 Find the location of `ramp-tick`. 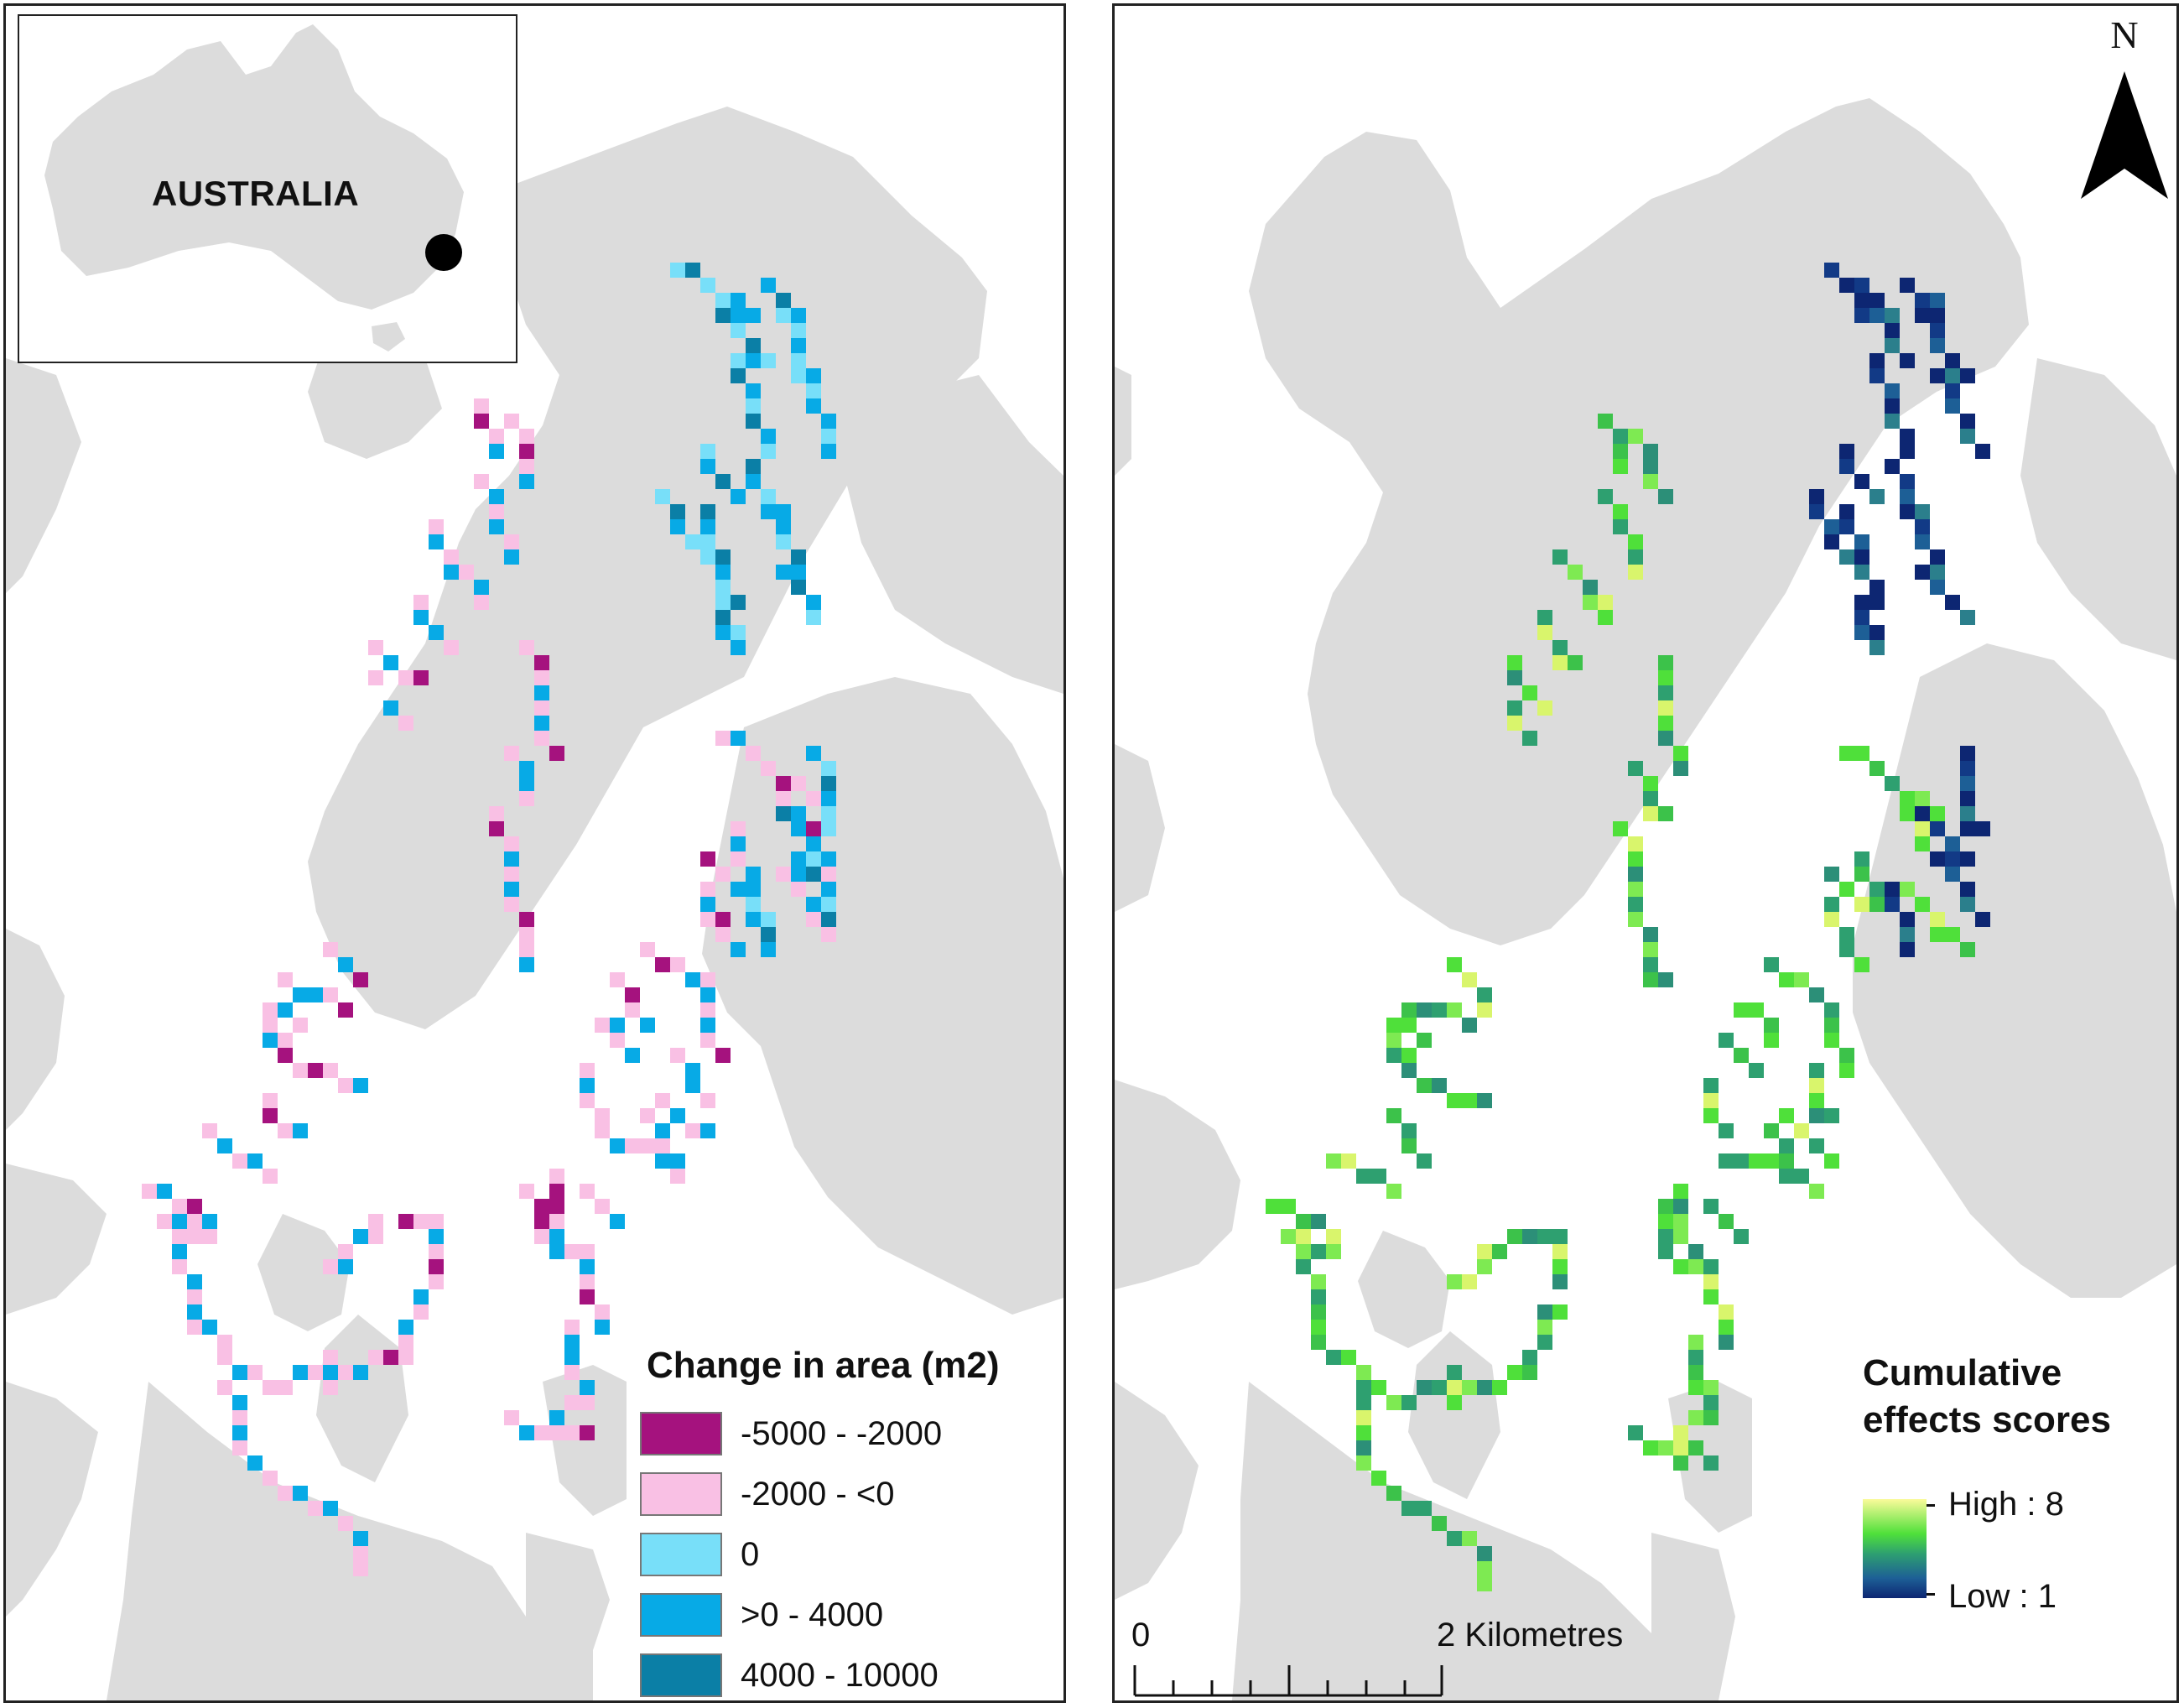

ramp-tick is located at coordinates (1931, 1594).